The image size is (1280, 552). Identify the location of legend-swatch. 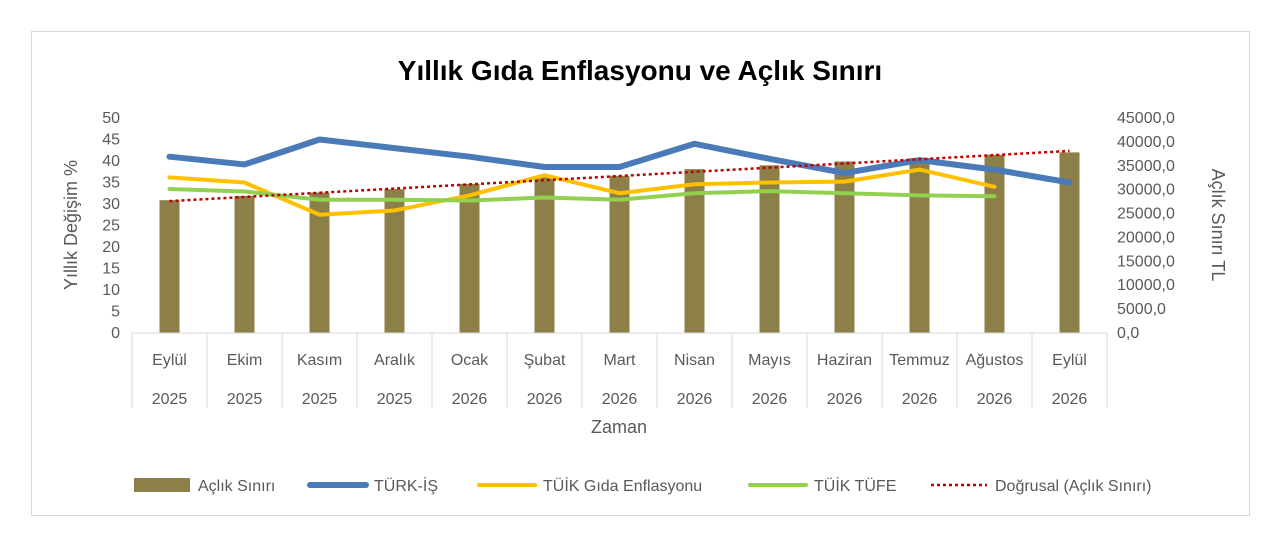
(162, 485).